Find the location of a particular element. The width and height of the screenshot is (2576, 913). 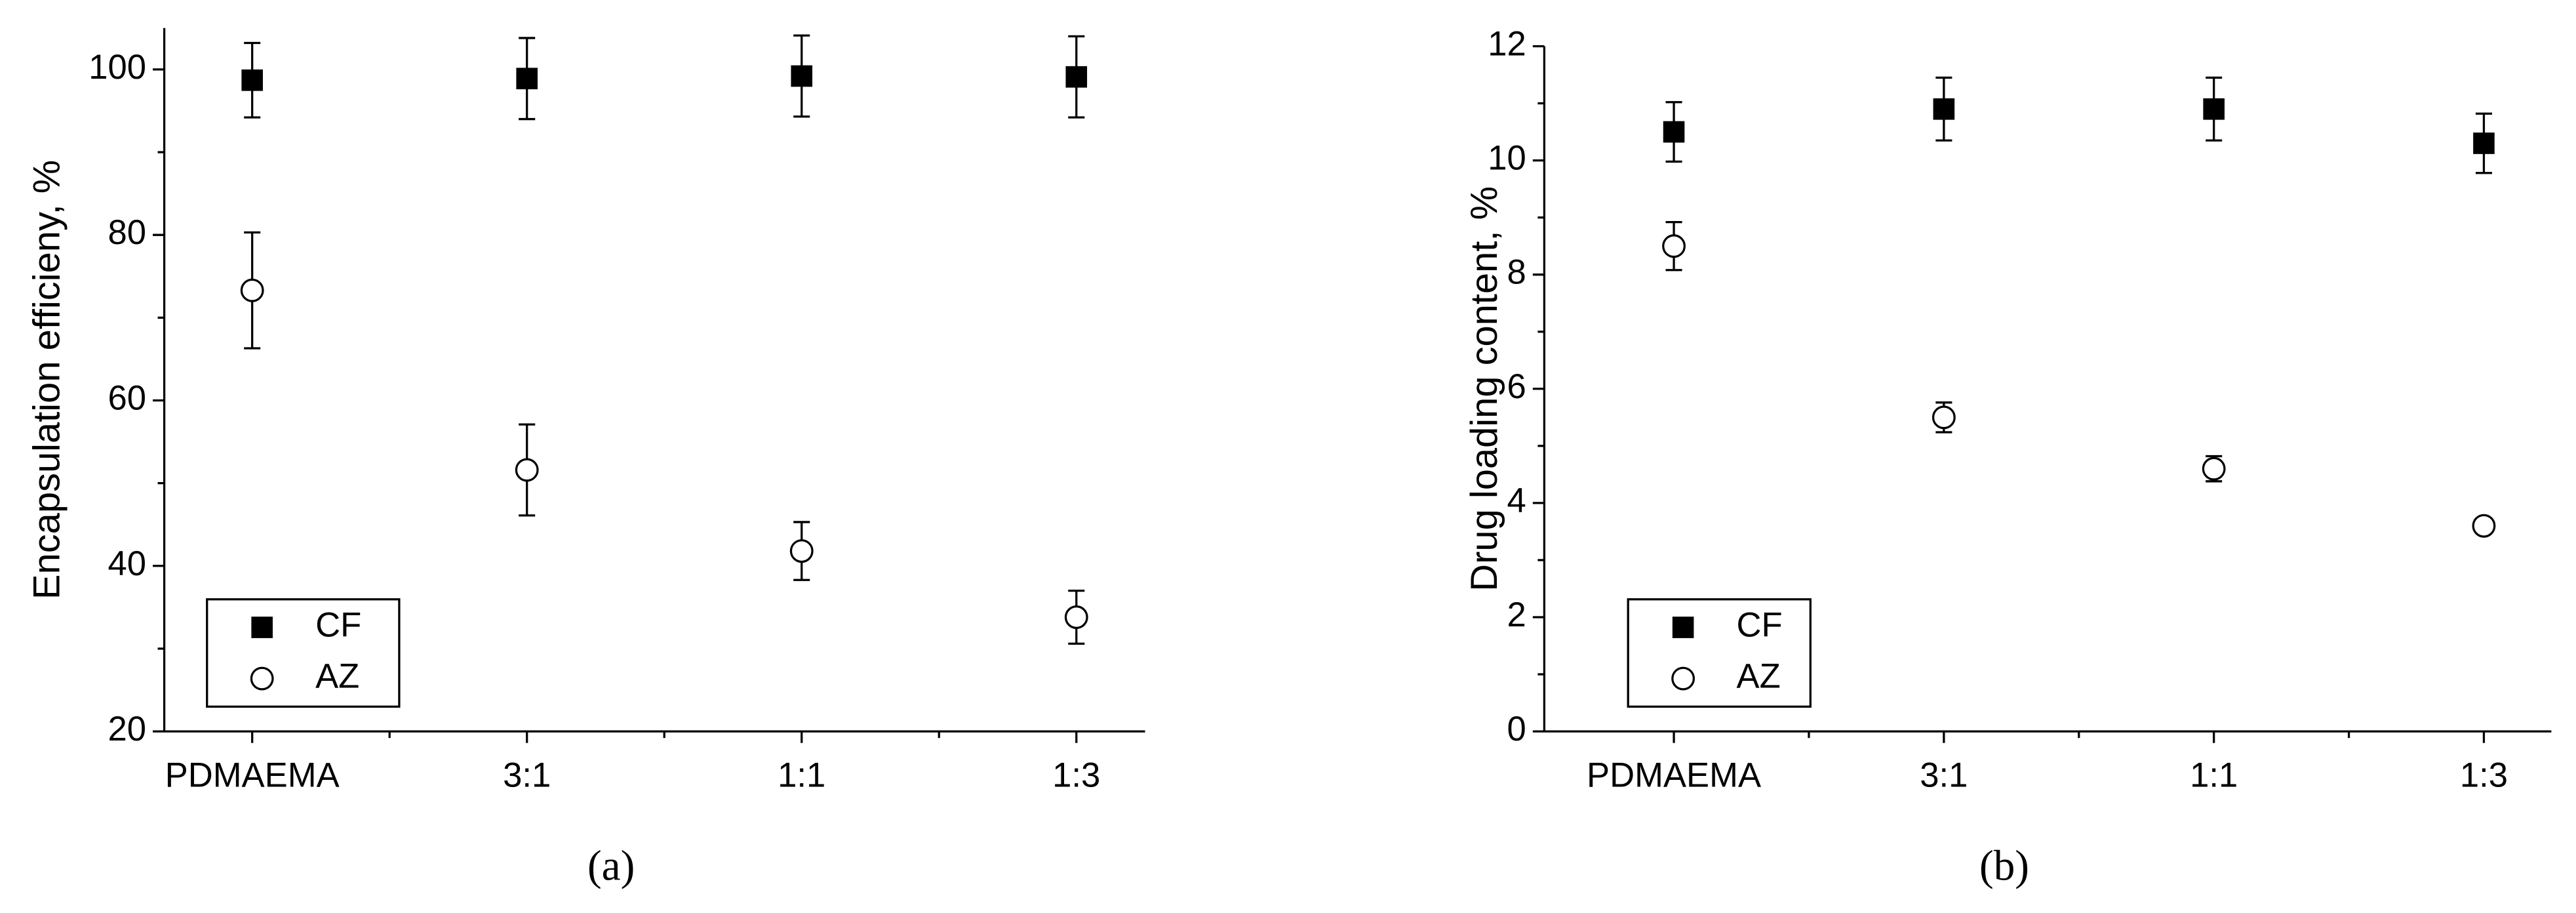

y-tick-label: 8 is located at coordinates (1516, 272).